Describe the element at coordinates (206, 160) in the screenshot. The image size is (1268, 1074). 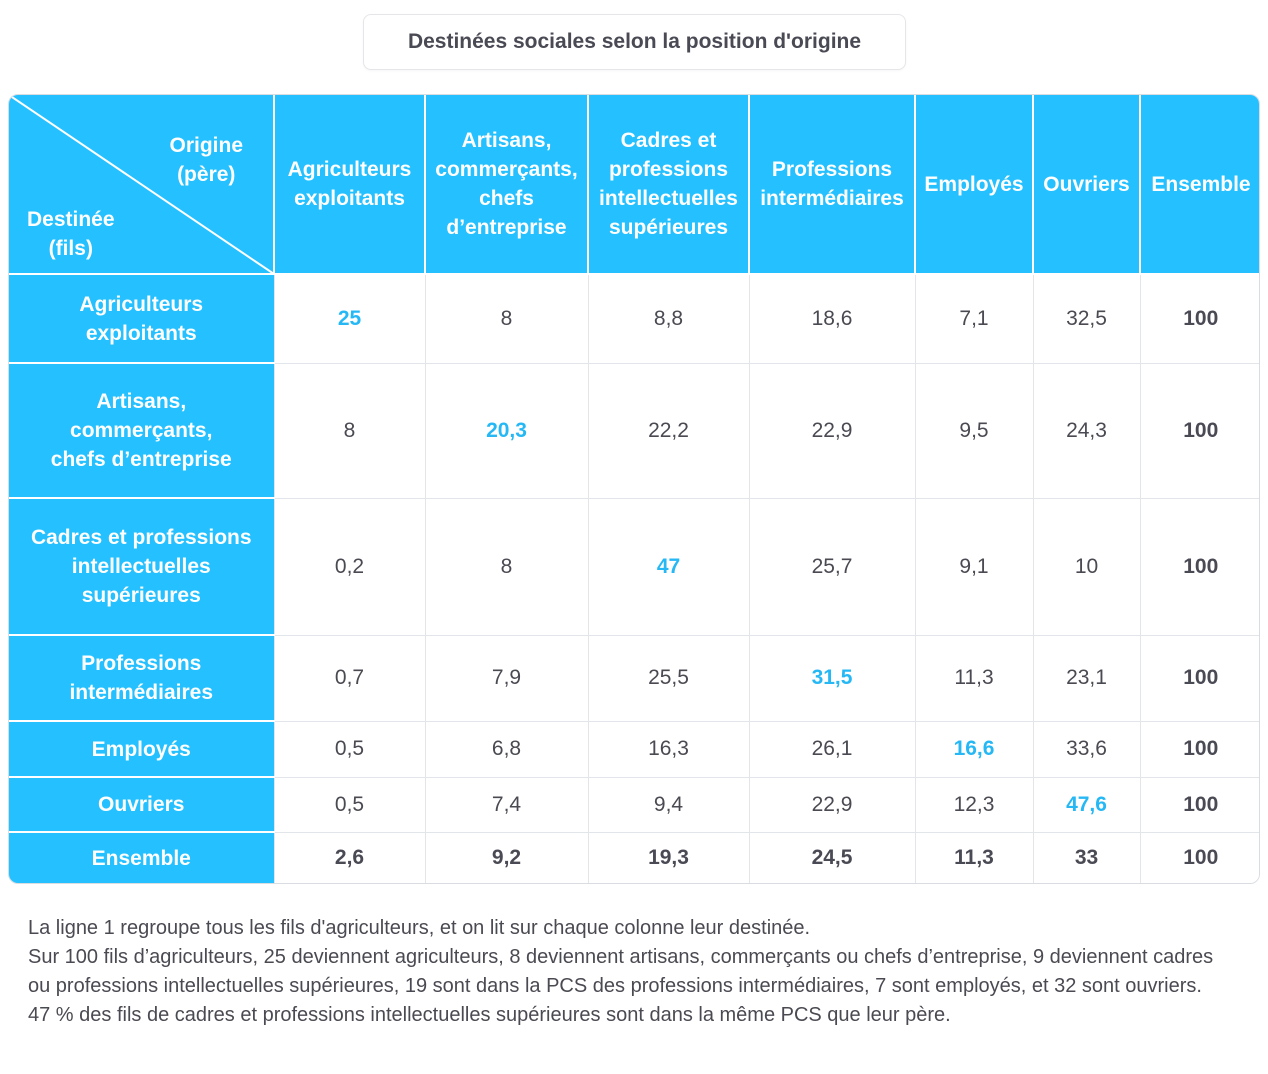
I see `origine-label: Origine (père)` at that location.